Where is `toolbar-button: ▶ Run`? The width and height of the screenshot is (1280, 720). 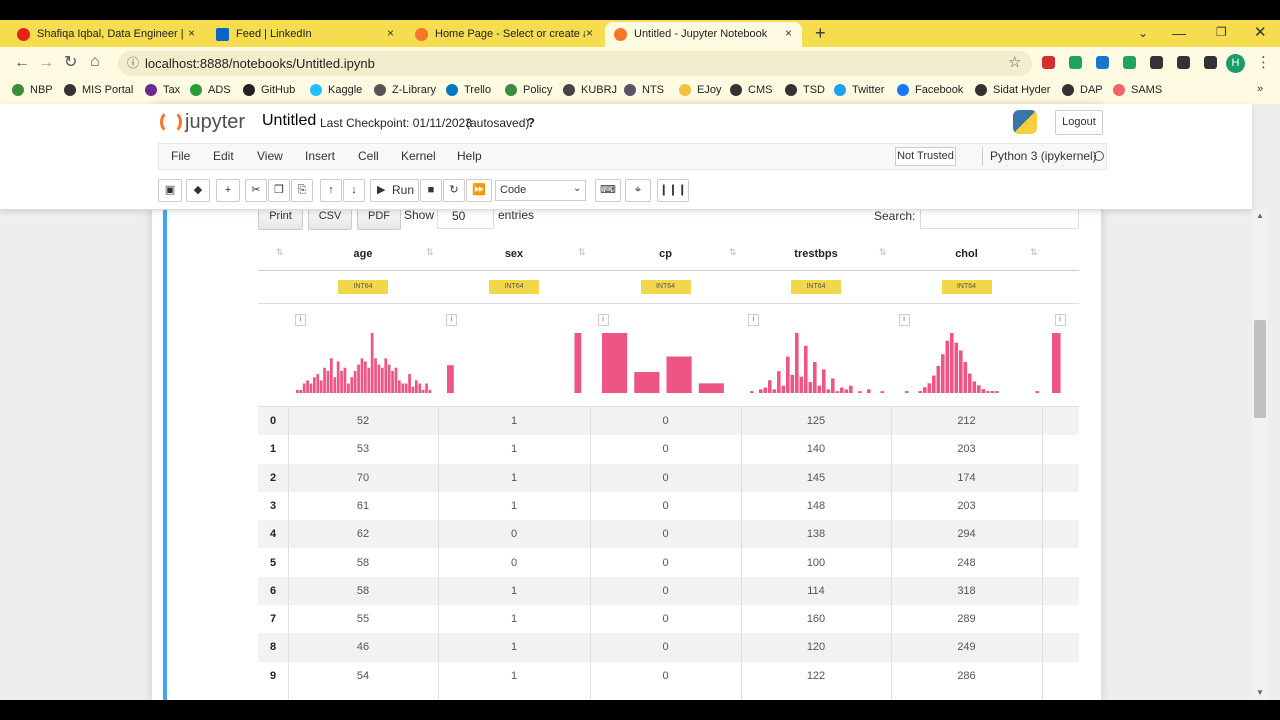
toolbar-button: ▶ Run is located at coordinates (394, 190).